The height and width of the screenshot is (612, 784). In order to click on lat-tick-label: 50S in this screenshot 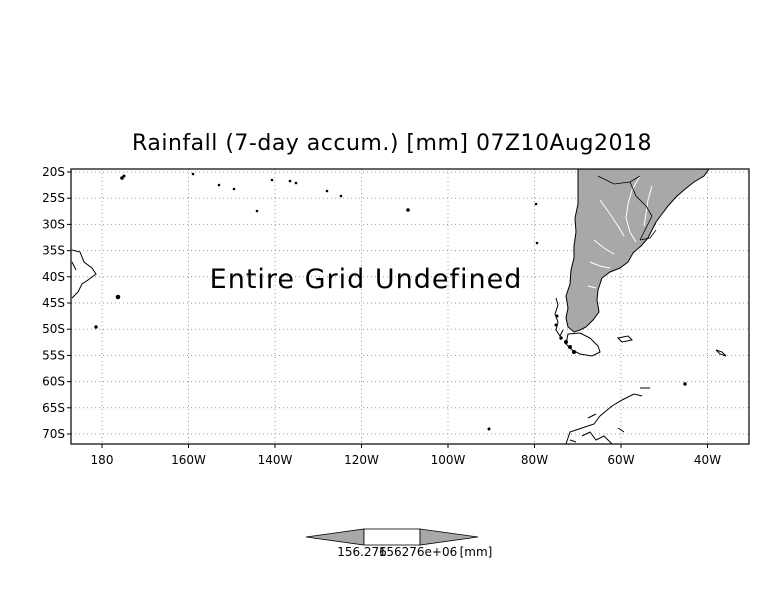, I will do `click(53, 329)`.